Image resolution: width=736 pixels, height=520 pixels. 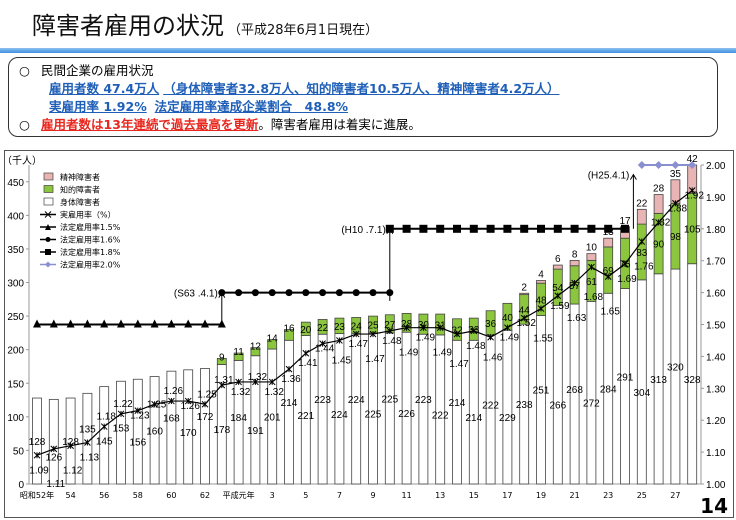 What do you see at coordinates (308, 363) in the screenshot?
I see `rate-label: 1.41` at bounding box center [308, 363].